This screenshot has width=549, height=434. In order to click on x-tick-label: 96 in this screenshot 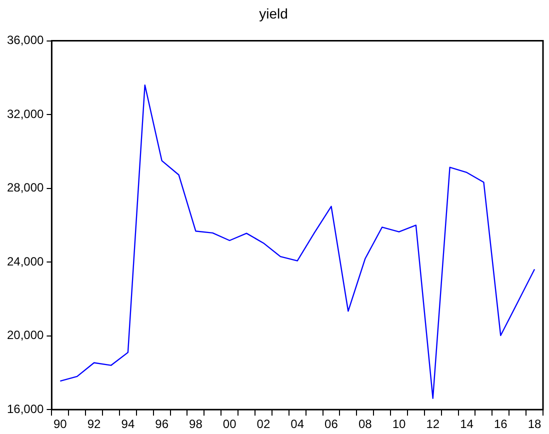, I will do `click(162, 424)`.